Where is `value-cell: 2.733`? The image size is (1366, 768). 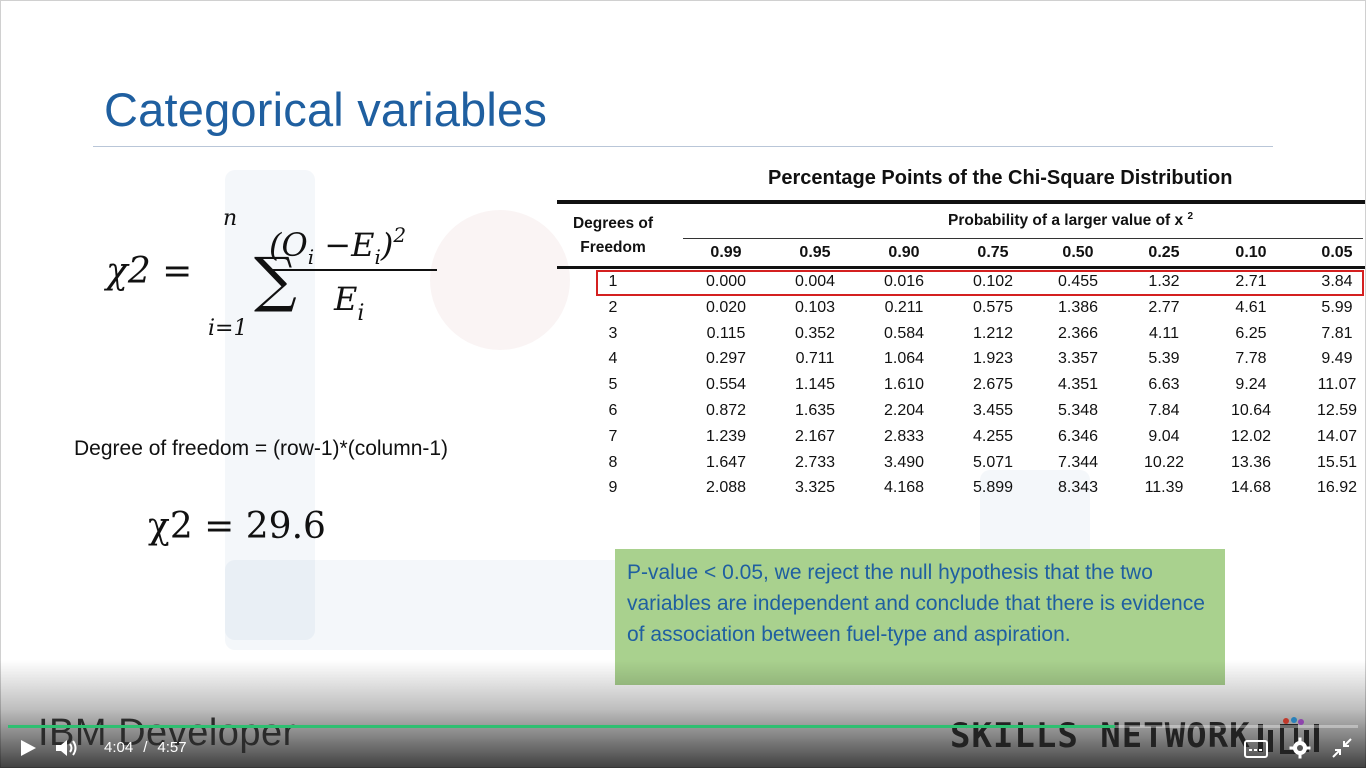
value-cell: 2.733 is located at coordinates (815, 462).